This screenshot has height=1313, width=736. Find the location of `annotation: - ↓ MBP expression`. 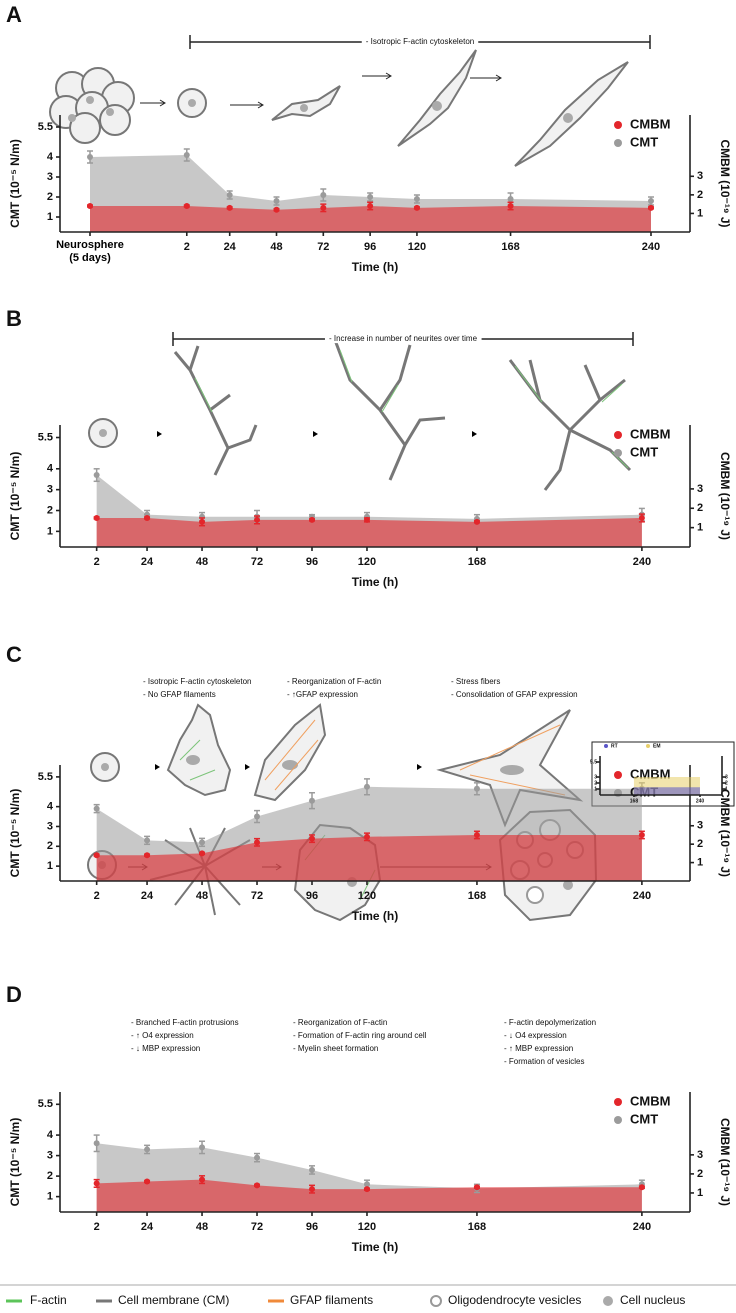

annotation: - ↓ MBP expression is located at coordinates (165, 1048).